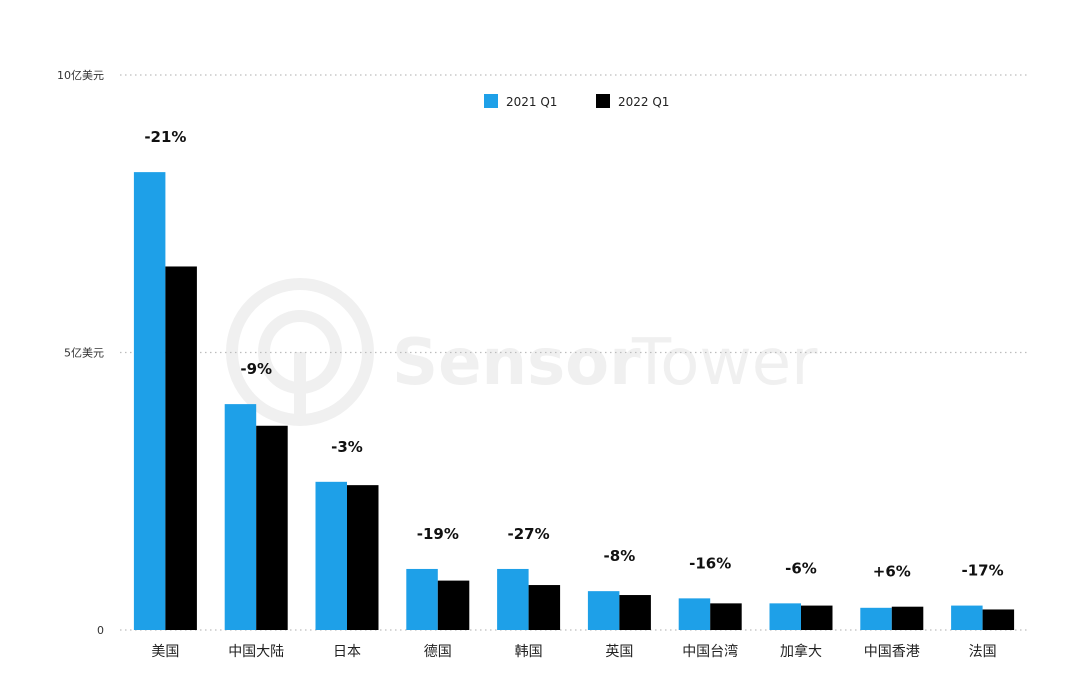  I want to click on y-tick-label: 0, so click(100, 630).